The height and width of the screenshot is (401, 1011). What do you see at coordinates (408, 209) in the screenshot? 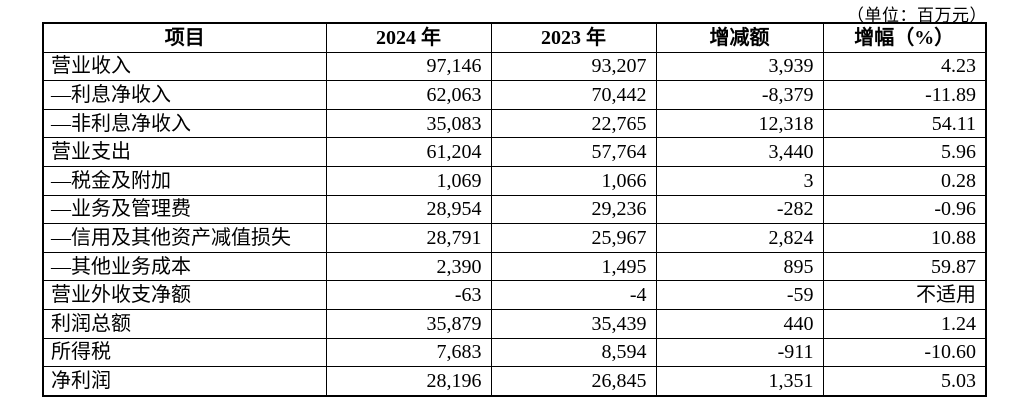
I see `value-cell: 28,954` at bounding box center [408, 209].